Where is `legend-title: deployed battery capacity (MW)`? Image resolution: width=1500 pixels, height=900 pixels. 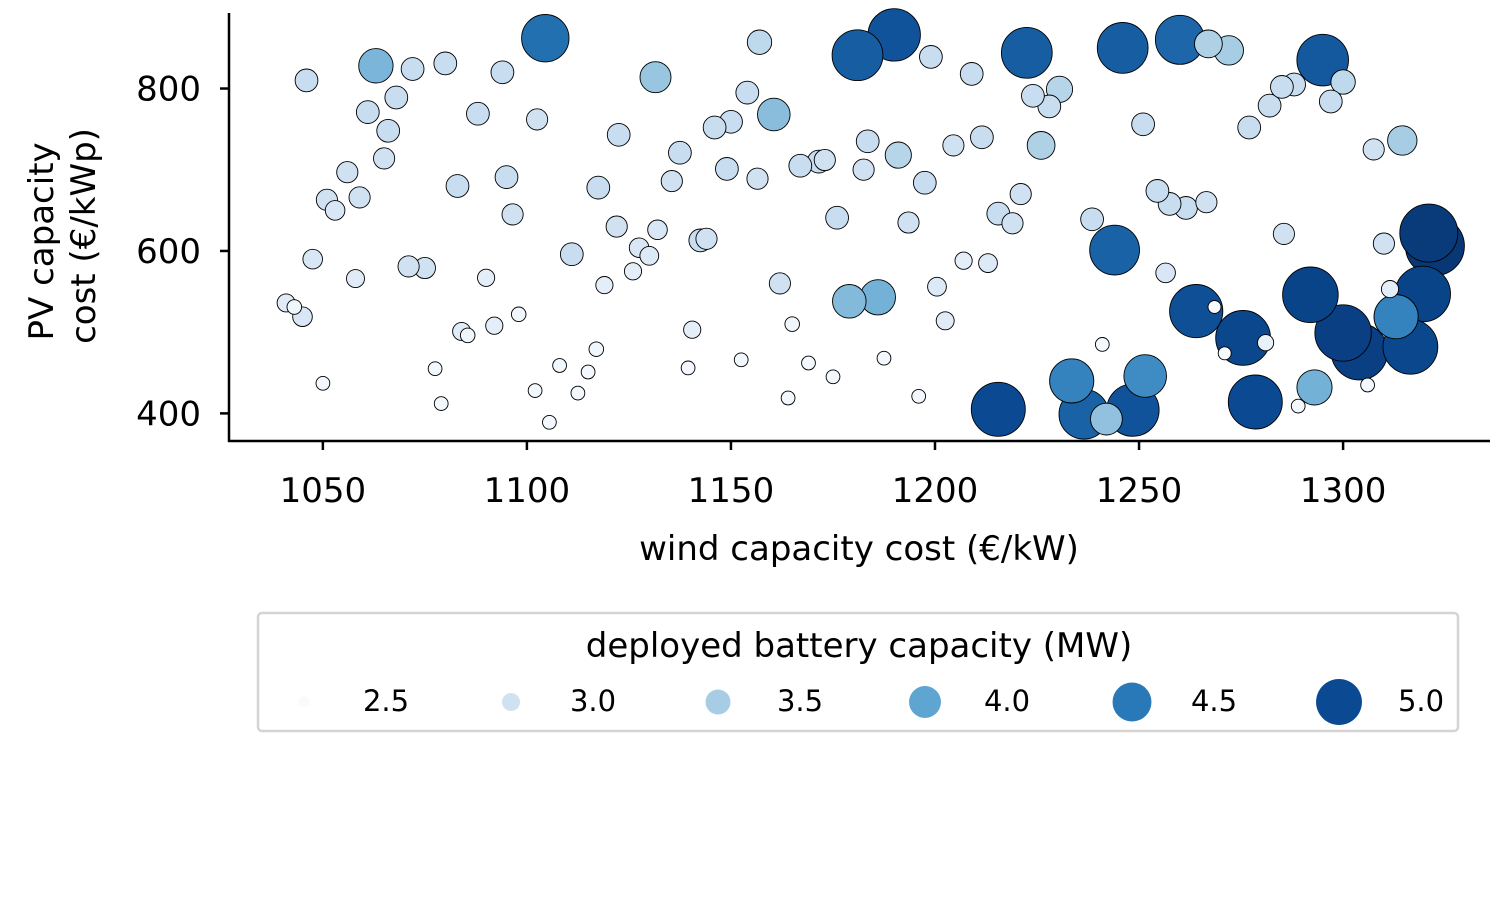 legend-title: deployed battery capacity (MW) is located at coordinates (859, 646).